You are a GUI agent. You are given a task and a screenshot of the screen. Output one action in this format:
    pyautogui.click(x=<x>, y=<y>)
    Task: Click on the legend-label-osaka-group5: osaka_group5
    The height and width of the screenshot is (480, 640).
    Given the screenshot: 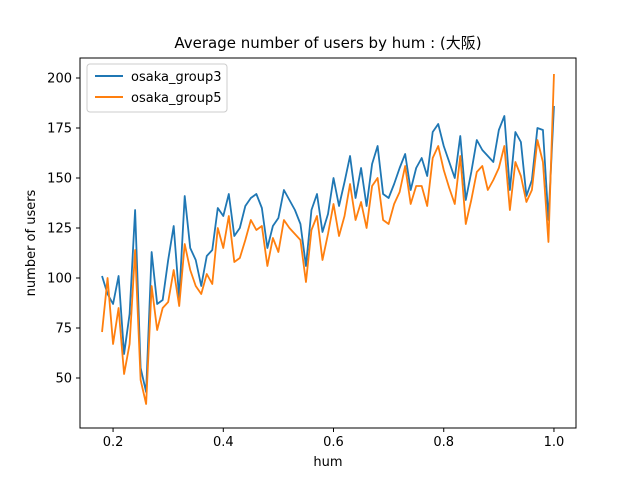 What is the action you would take?
    pyautogui.click(x=176, y=98)
    